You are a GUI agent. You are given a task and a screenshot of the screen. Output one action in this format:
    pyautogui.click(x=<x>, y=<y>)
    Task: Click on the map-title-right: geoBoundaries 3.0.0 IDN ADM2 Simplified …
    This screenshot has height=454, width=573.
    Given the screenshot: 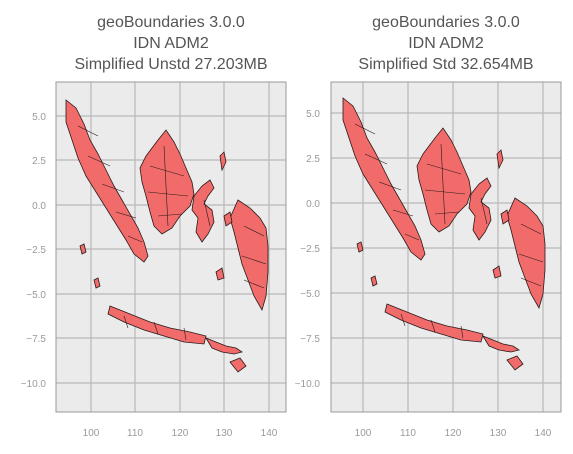 What is the action you would take?
    pyautogui.click(x=446, y=43)
    